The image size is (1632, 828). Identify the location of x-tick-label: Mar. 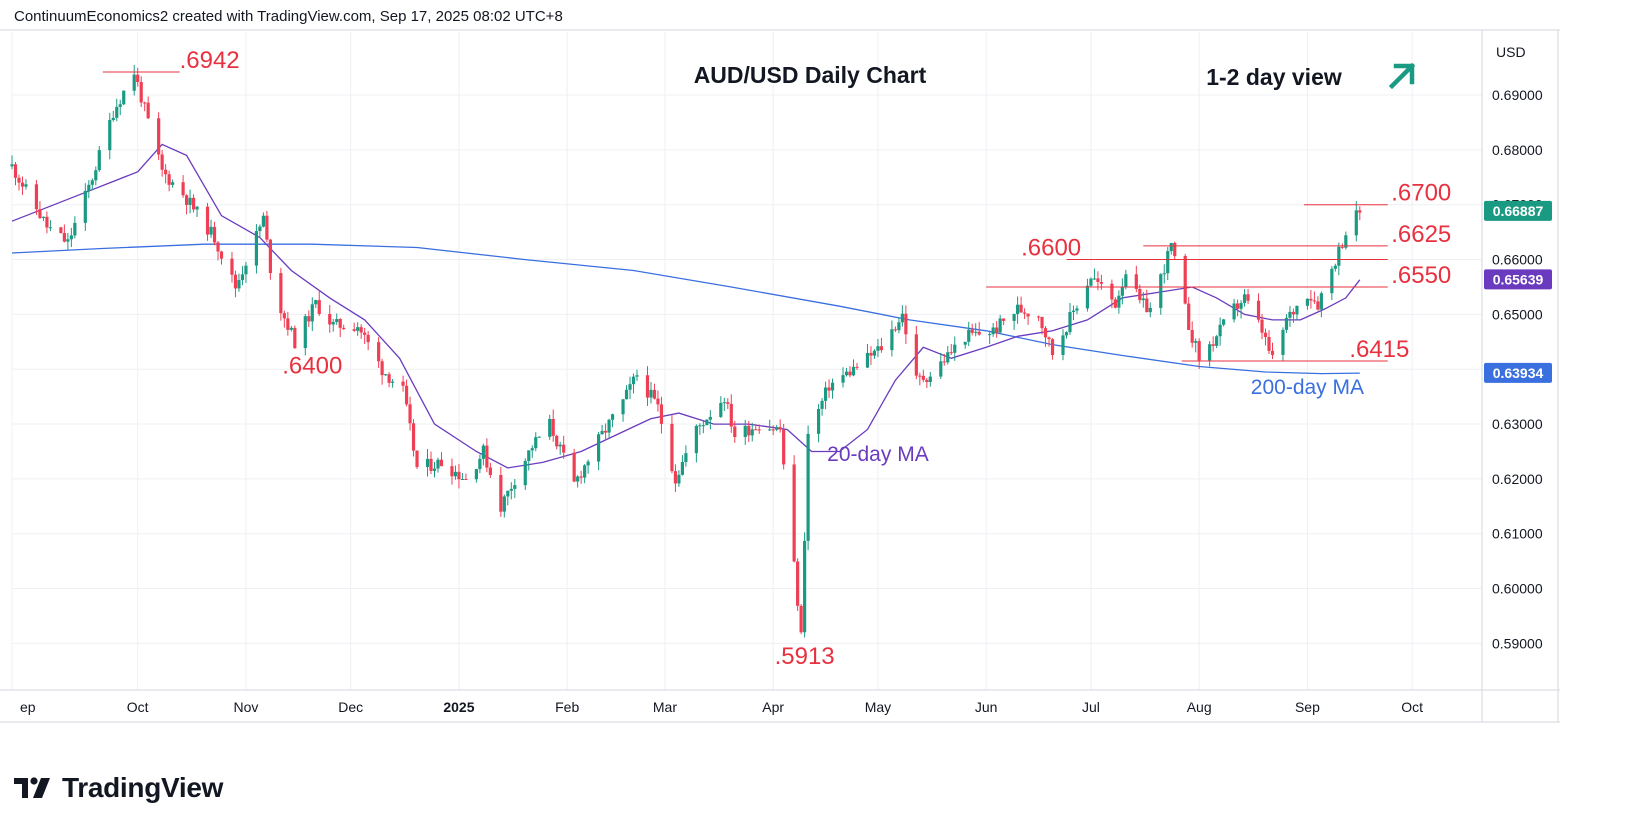
(665, 707).